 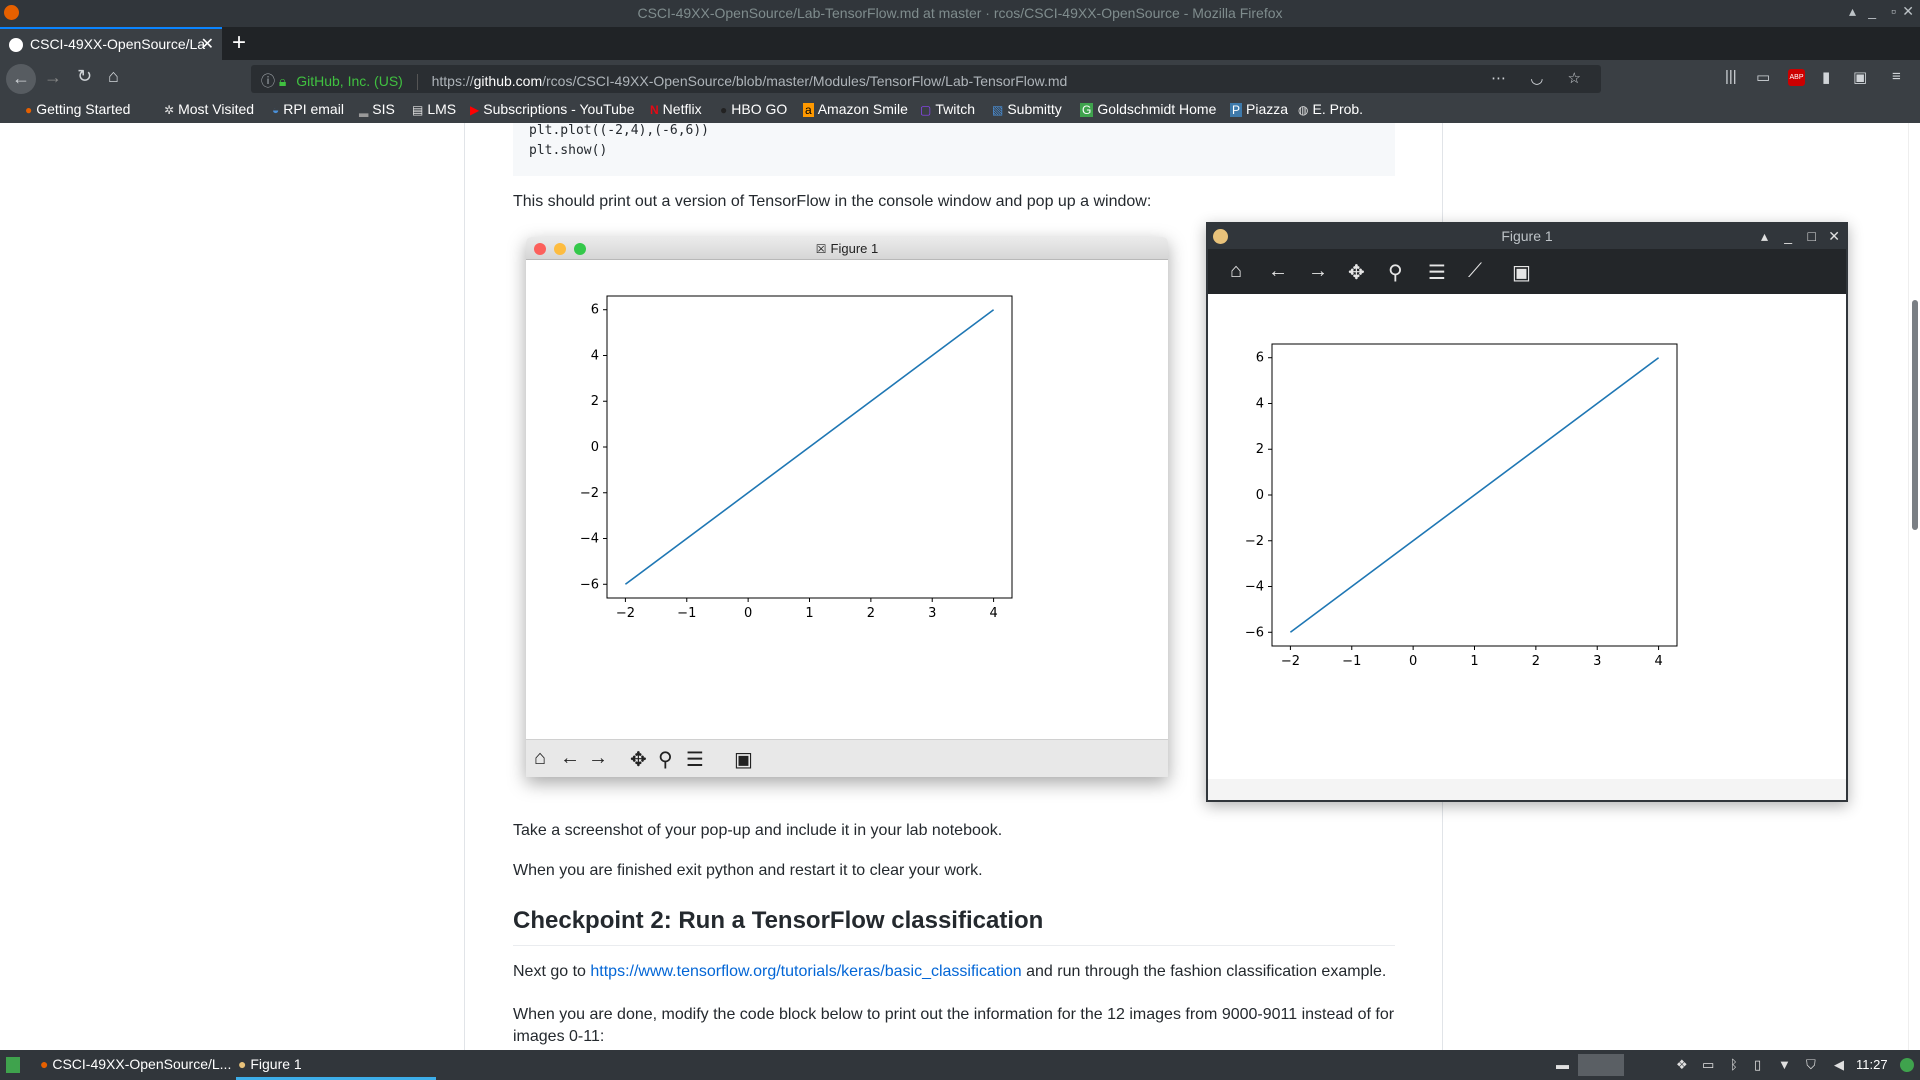 I want to click on bookmark-e-prob: ◍ E. Prob., so click(x=1331, y=109).